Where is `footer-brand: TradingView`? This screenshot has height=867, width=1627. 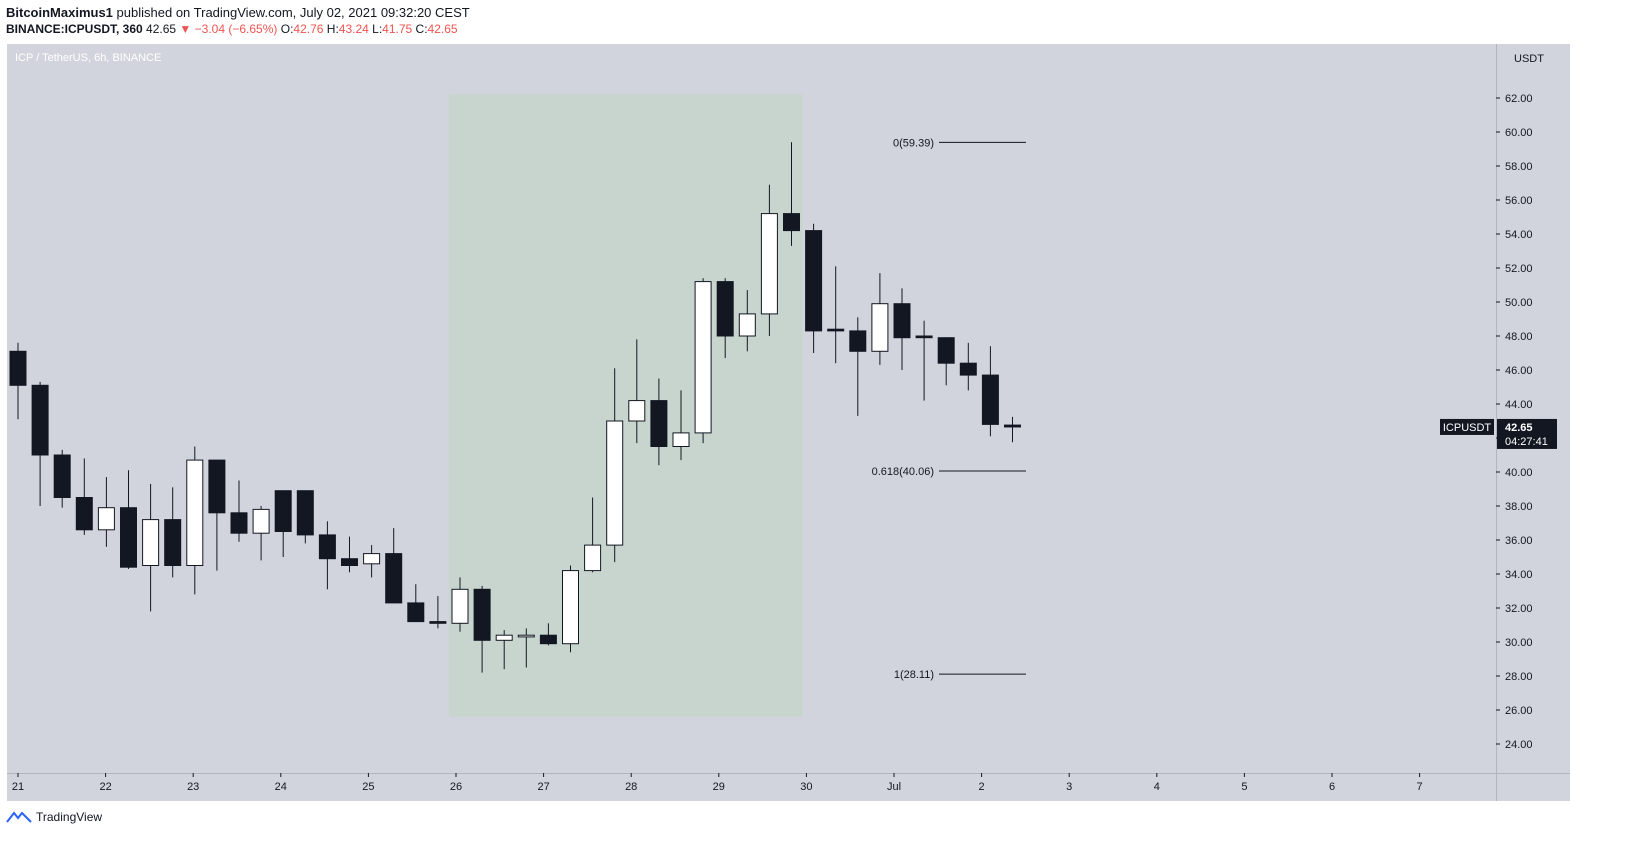
footer-brand: TradingView is located at coordinates (69, 817).